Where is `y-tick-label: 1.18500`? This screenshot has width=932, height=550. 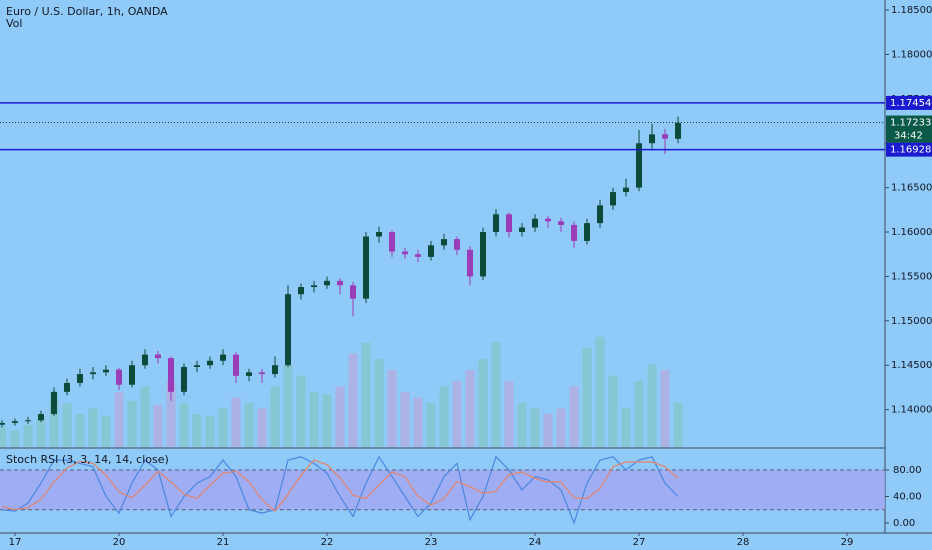 y-tick-label: 1.18500 is located at coordinates (911, 10).